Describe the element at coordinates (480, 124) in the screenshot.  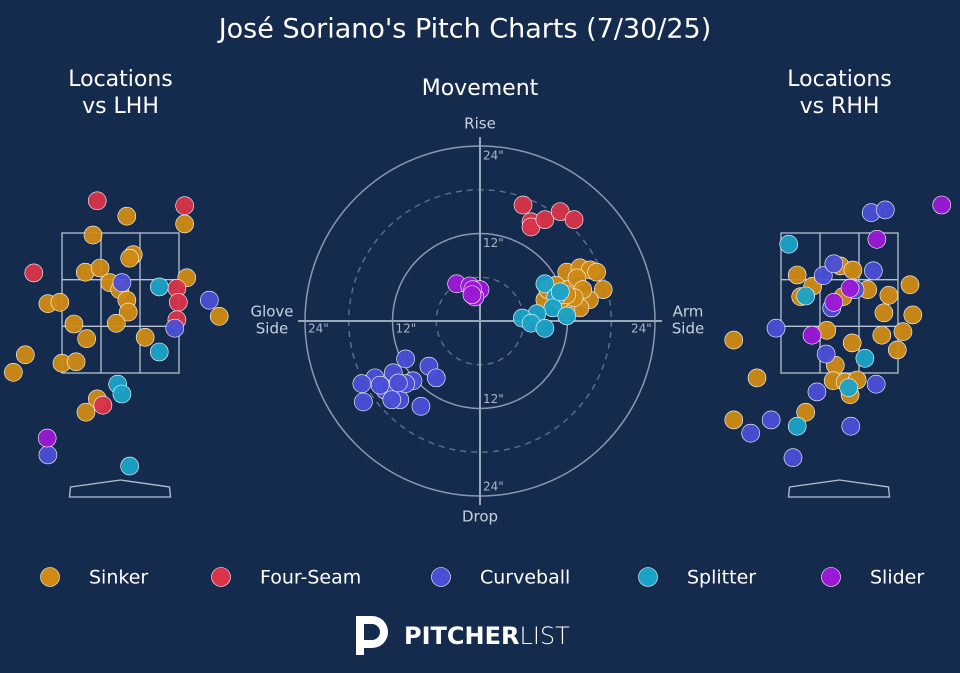
I see `axis-label: Rise` at that location.